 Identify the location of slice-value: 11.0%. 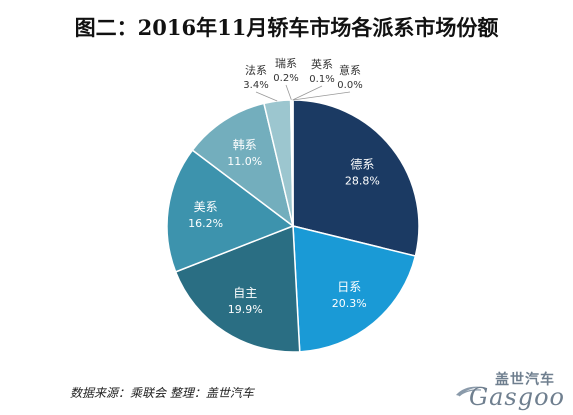
(244, 161).